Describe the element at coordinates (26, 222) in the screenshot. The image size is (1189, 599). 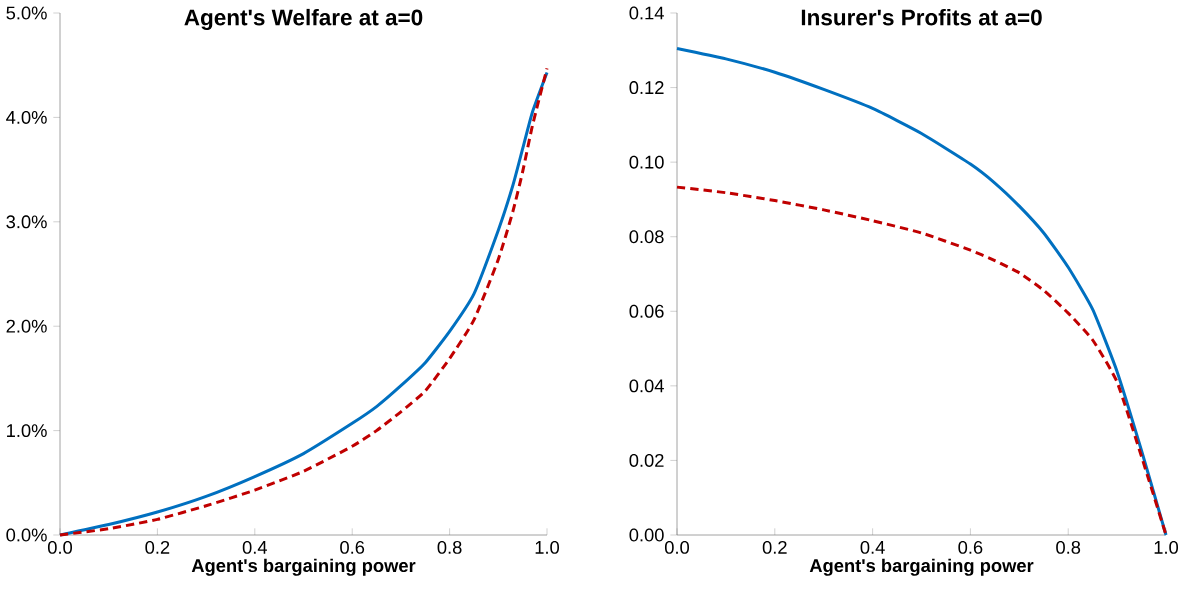
I see `y-tick-label: 3.0%` at that location.